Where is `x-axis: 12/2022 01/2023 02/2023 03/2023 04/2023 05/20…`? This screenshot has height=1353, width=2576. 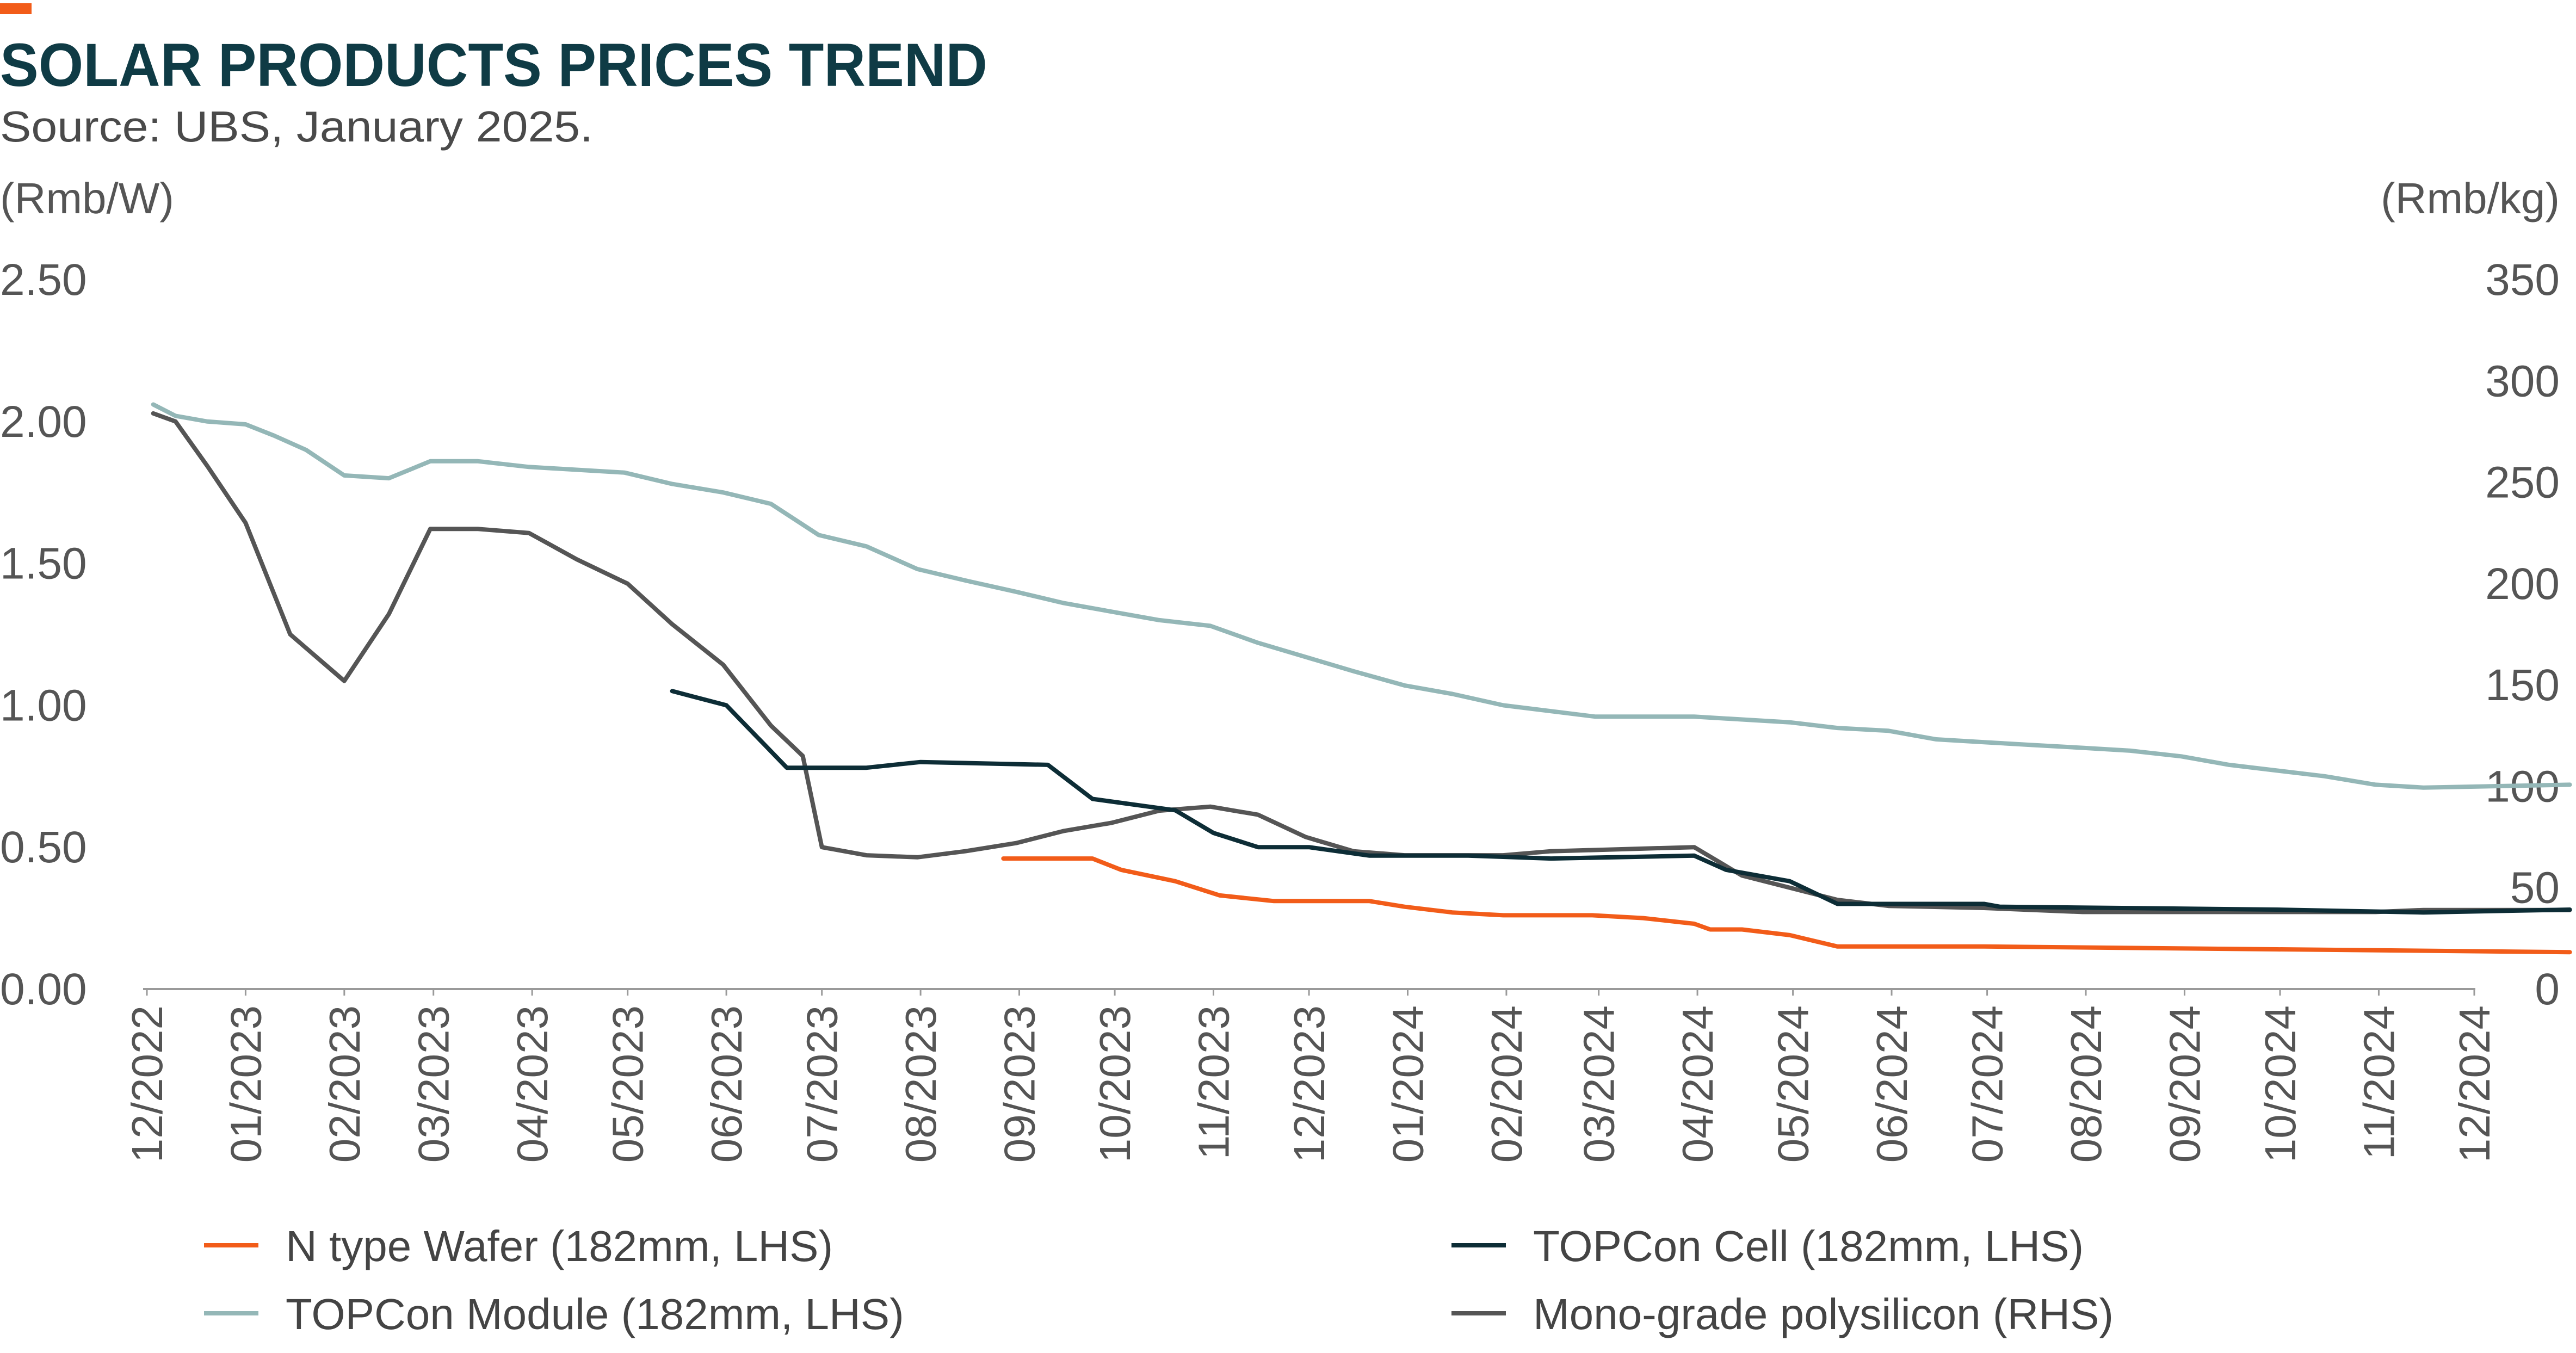
x-axis: 12/2022 01/2023 02/2023 03/2023 04/2023 05/20… is located at coordinates (1311, 1076).